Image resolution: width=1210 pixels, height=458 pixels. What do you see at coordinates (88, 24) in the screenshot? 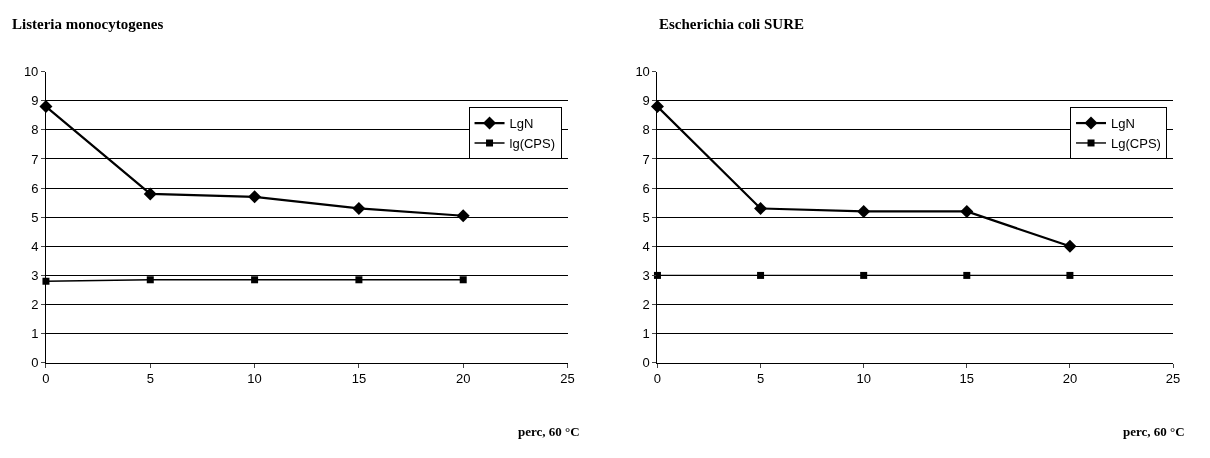
I see `chart-title: Listeria monocytogenes` at bounding box center [88, 24].